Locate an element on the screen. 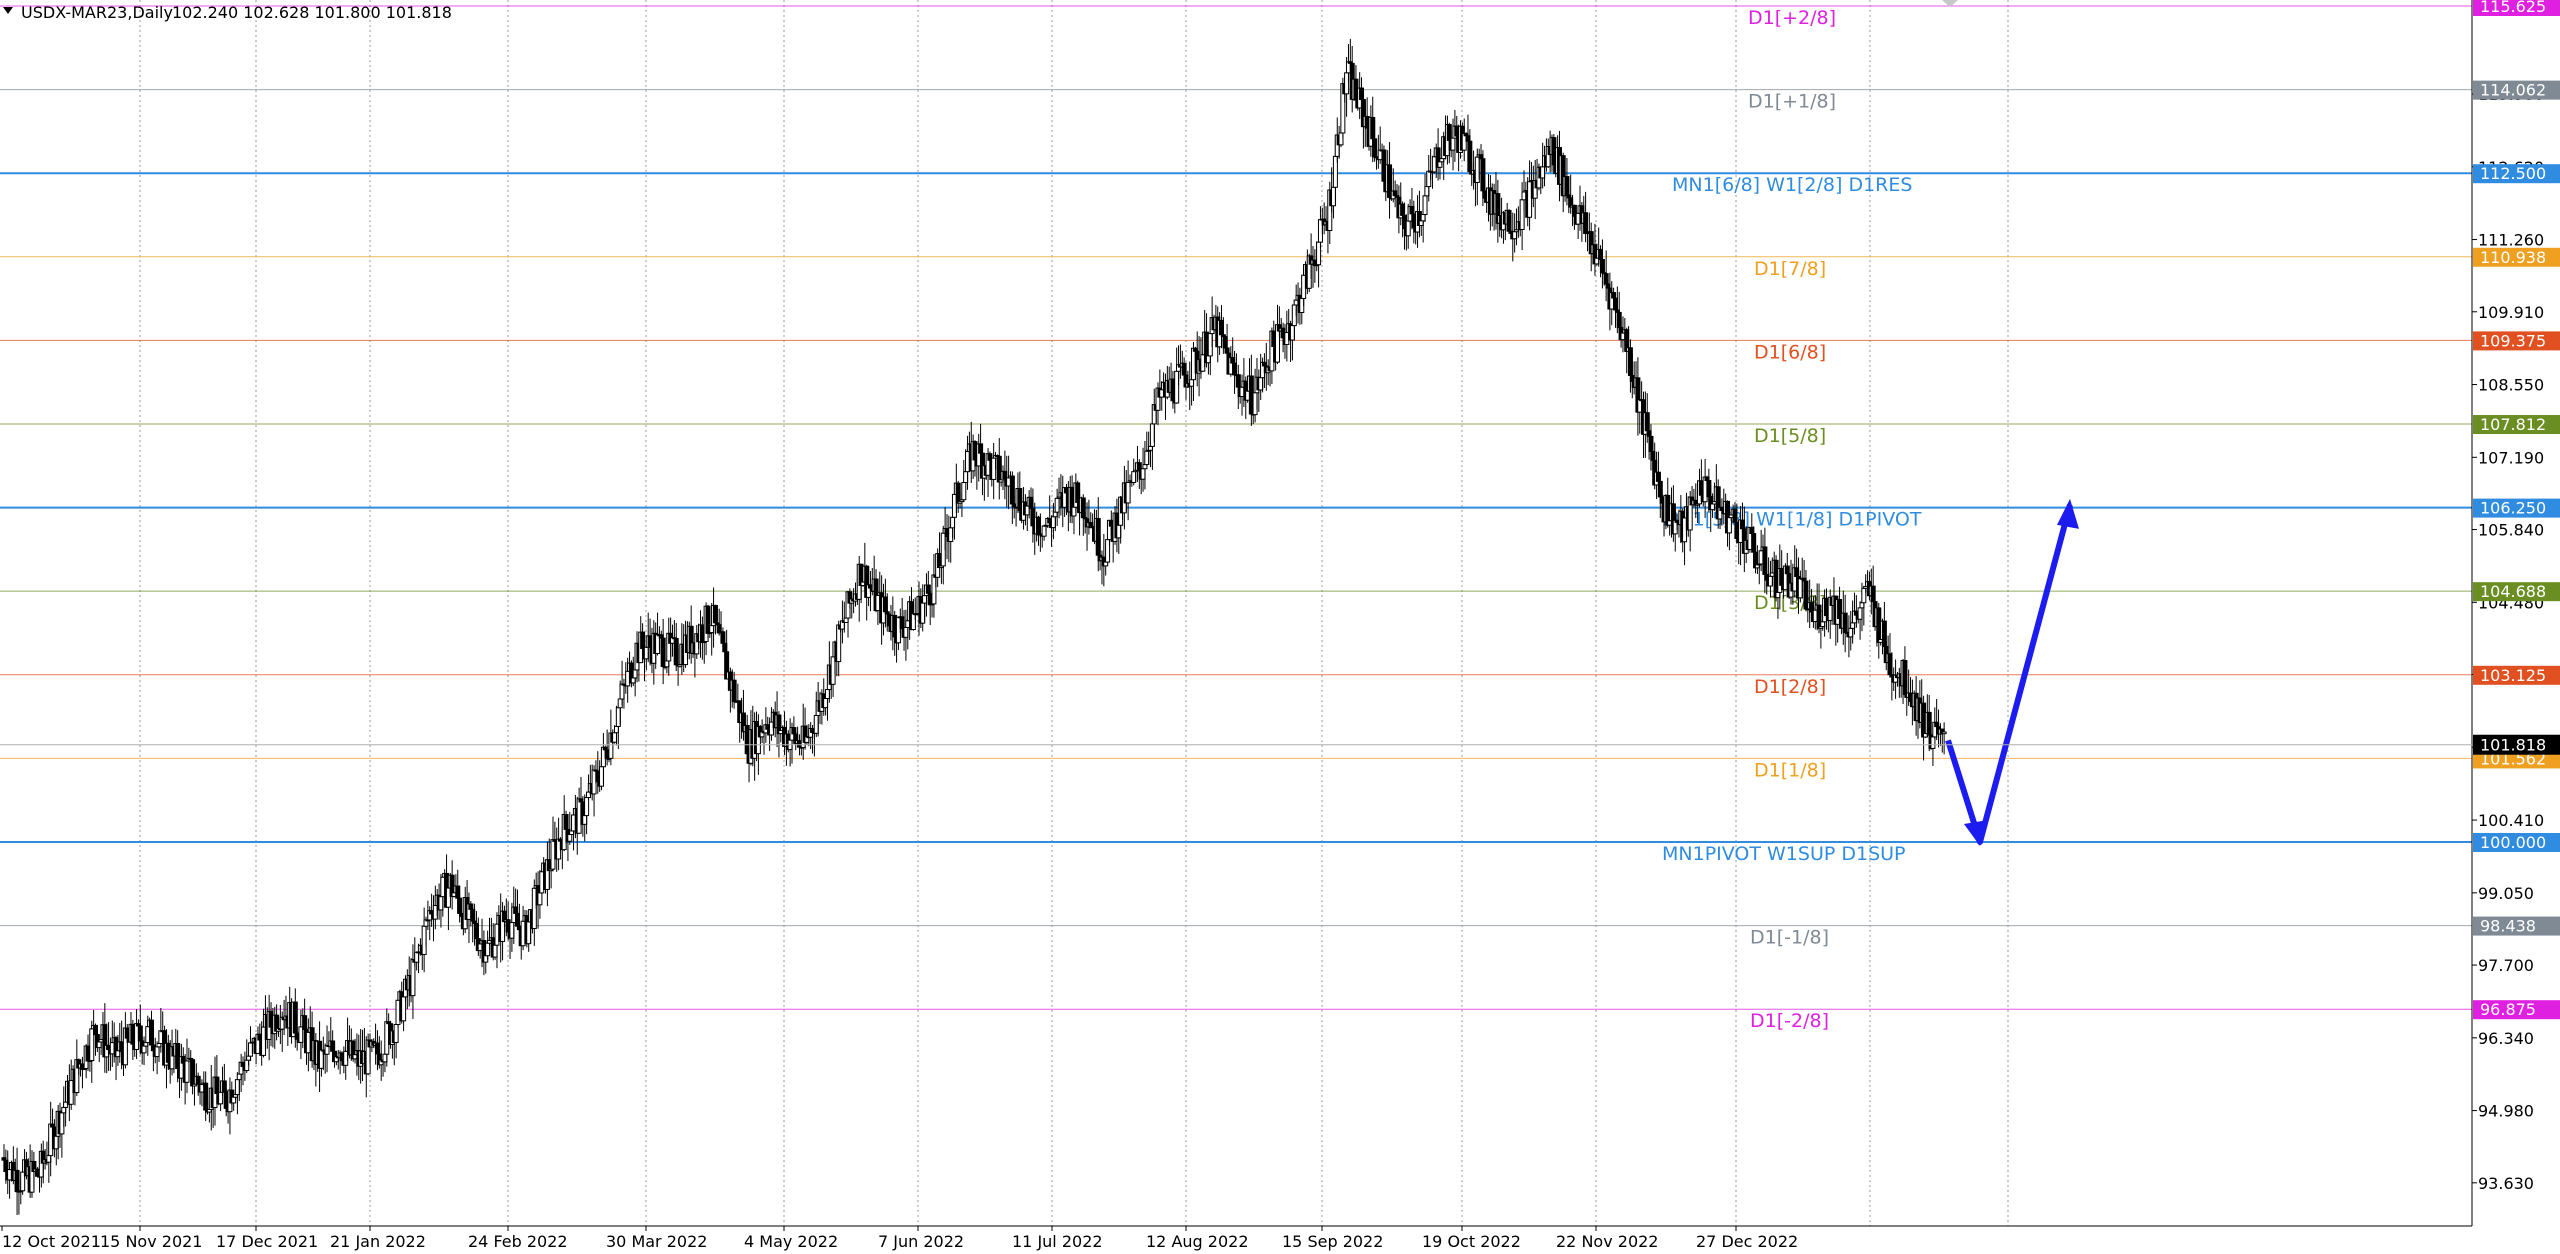  ohlc-label: 102.240 102.628 101.800 101.818 is located at coordinates (312, 12).